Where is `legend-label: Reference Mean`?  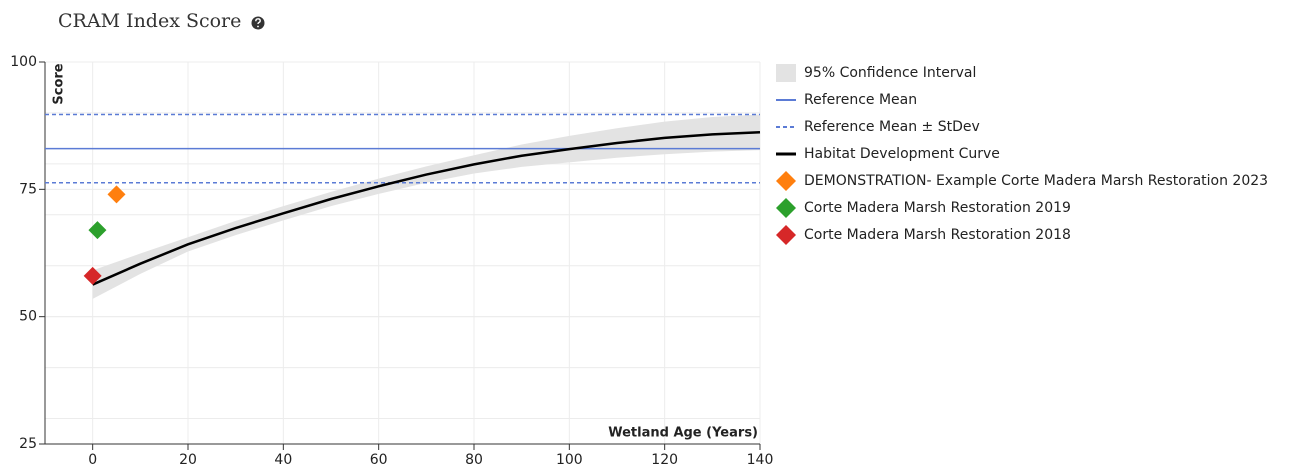 legend-label: Reference Mean is located at coordinates (860, 100).